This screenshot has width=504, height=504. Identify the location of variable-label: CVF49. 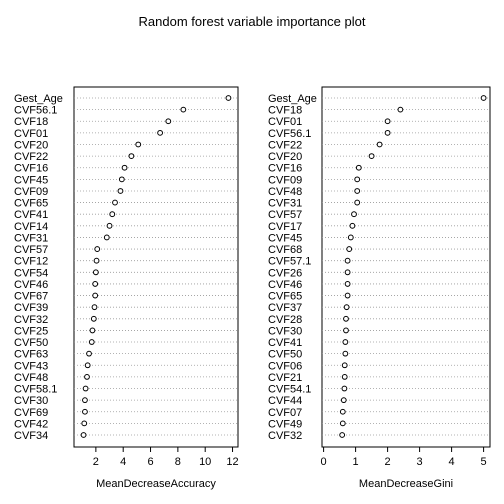
(285, 424).